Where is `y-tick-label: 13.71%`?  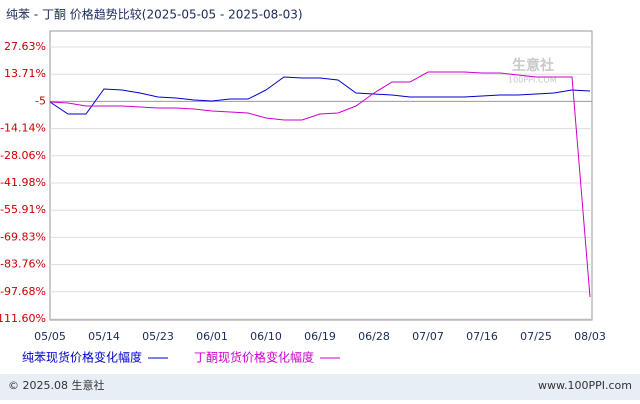 y-tick-label: 13.71% is located at coordinates (25, 73).